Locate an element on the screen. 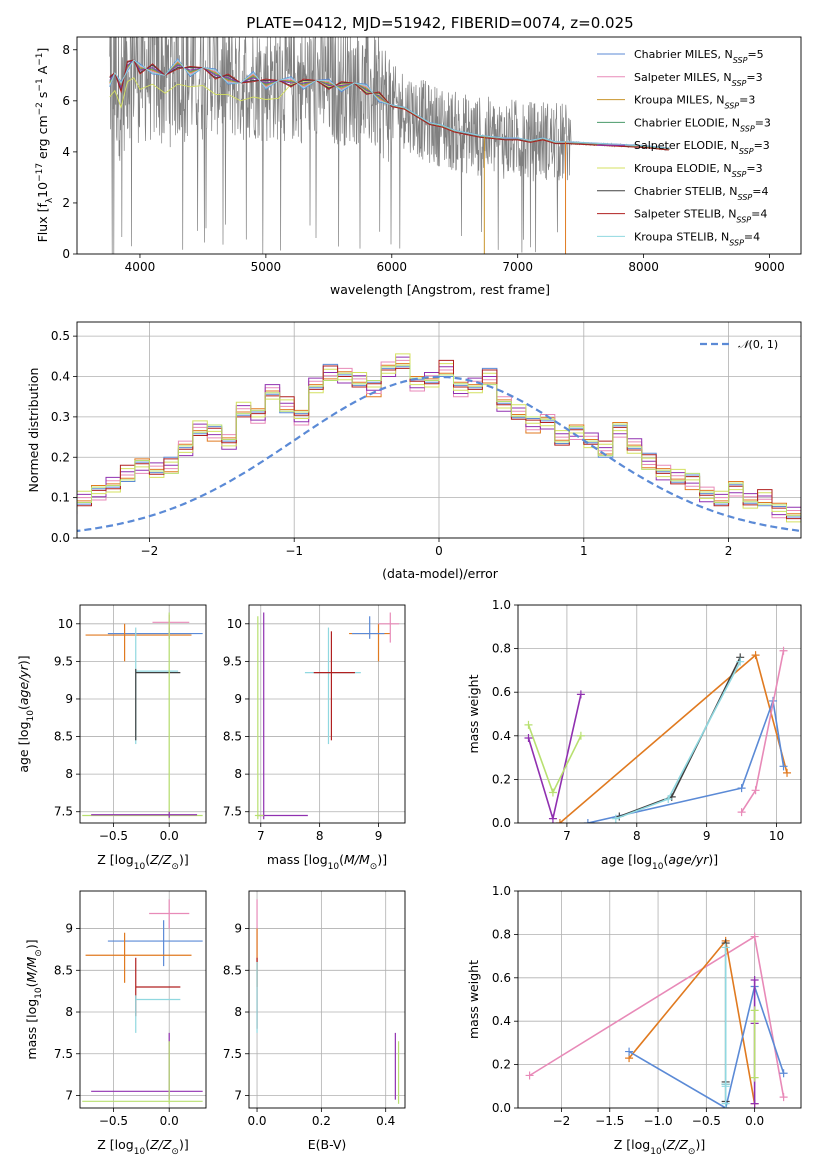 The height and width of the screenshot is (1170, 819). x-tick-label: 8000 is located at coordinates (643, 267).